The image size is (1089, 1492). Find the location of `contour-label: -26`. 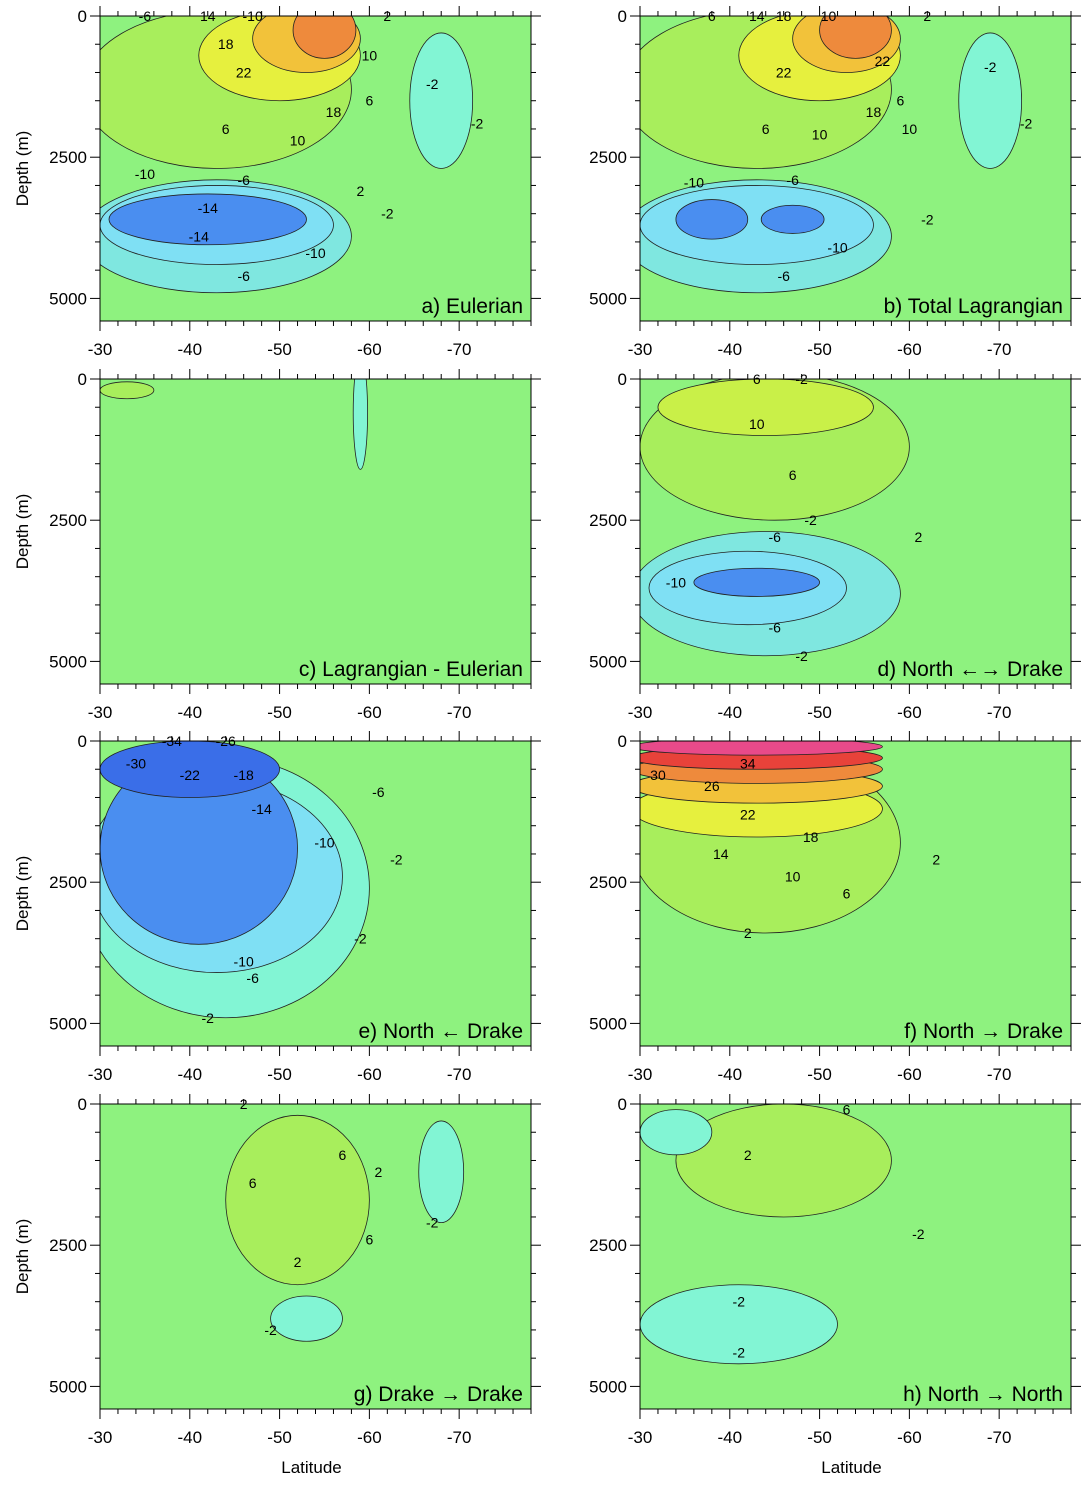

contour-label: -26 is located at coordinates (226, 741).